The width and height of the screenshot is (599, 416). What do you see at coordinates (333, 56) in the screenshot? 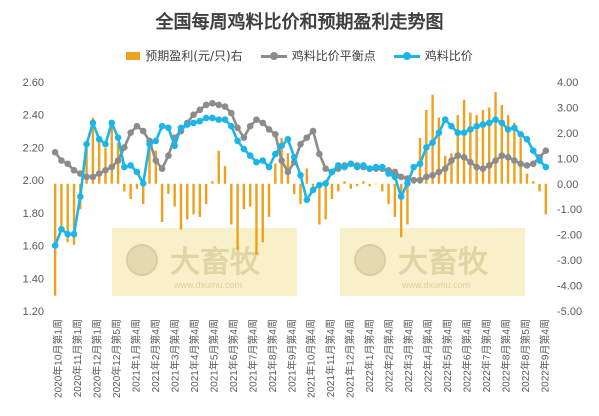
I see `legend-label-balance: 鸡料比价平衡点` at bounding box center [333, 56].